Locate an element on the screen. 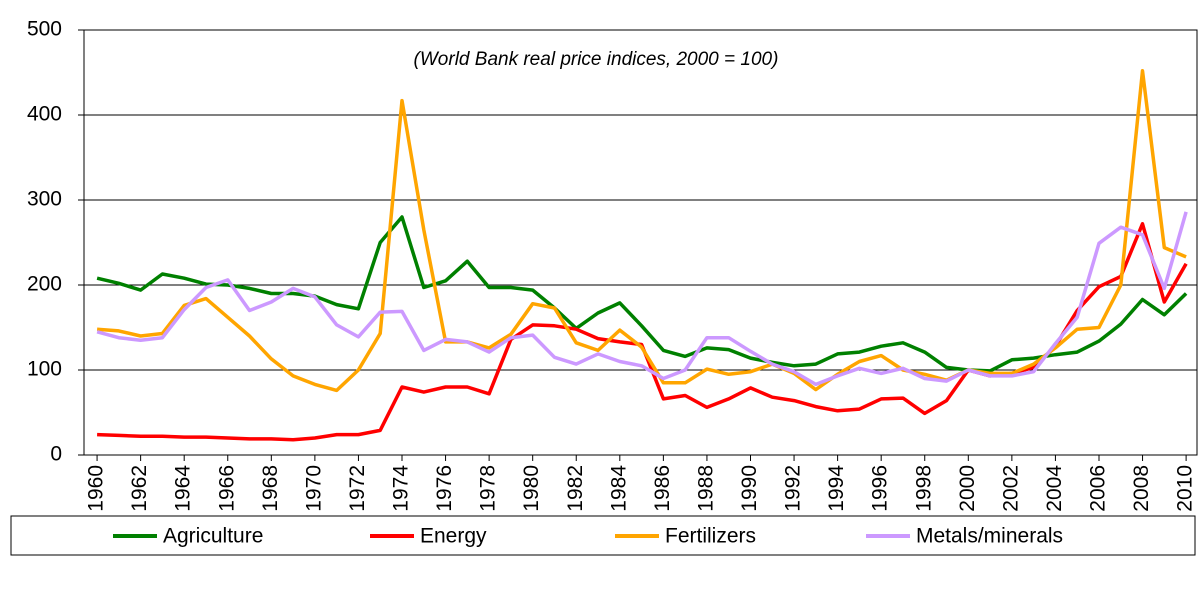  x-tick-label: 1966 is located at coordinates (226, 488).